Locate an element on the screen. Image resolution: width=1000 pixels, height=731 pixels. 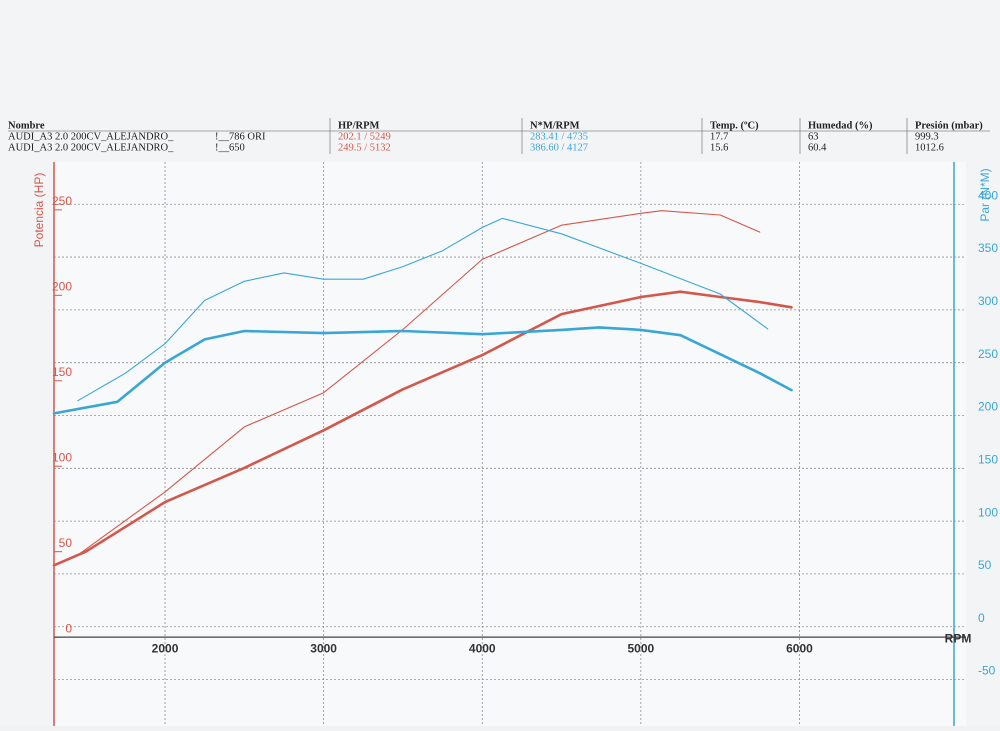
table-cell: !__786 ORI is located at coordinates (240, 136).